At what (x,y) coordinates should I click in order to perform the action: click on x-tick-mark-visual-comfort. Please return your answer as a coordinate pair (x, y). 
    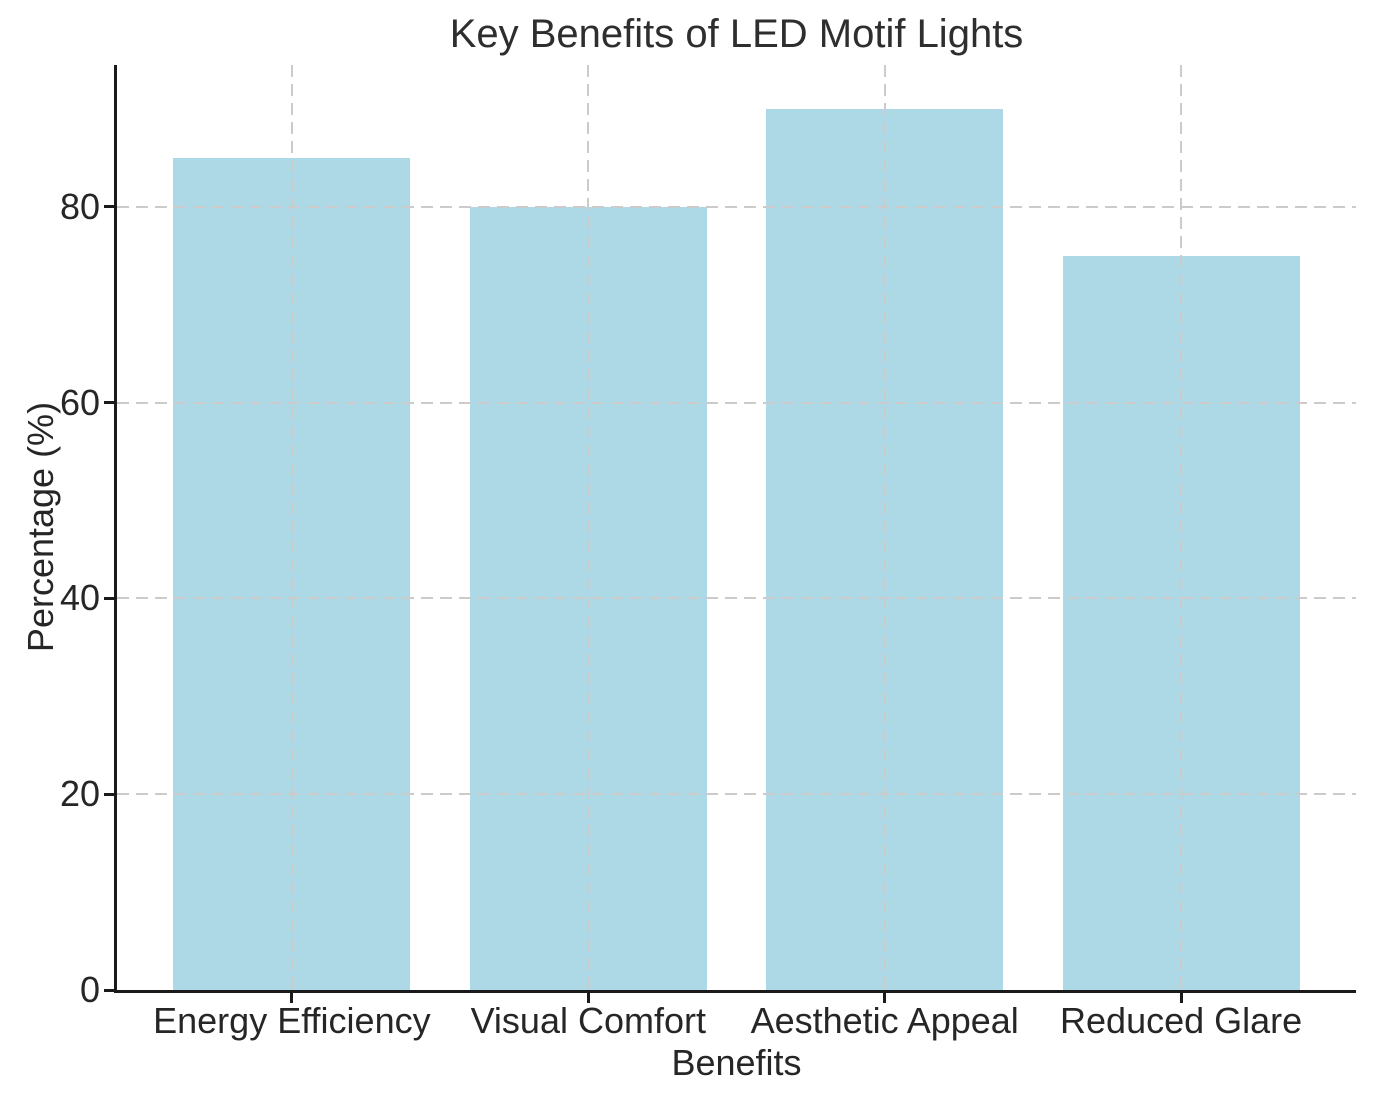
    Looking at the image, I should click on (588, 998).